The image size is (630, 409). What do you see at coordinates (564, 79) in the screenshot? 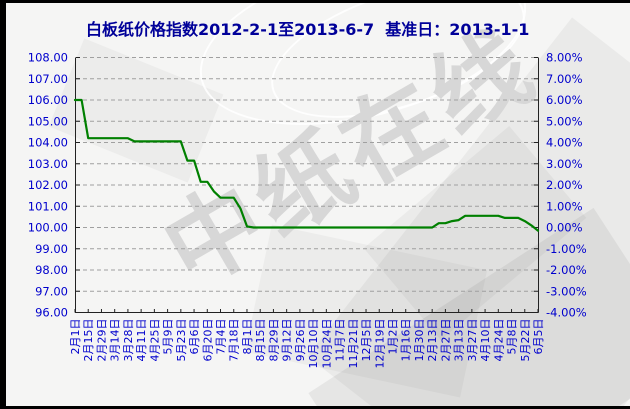
I see `svg-text: 7.00%` at bounding box center [564, 79].